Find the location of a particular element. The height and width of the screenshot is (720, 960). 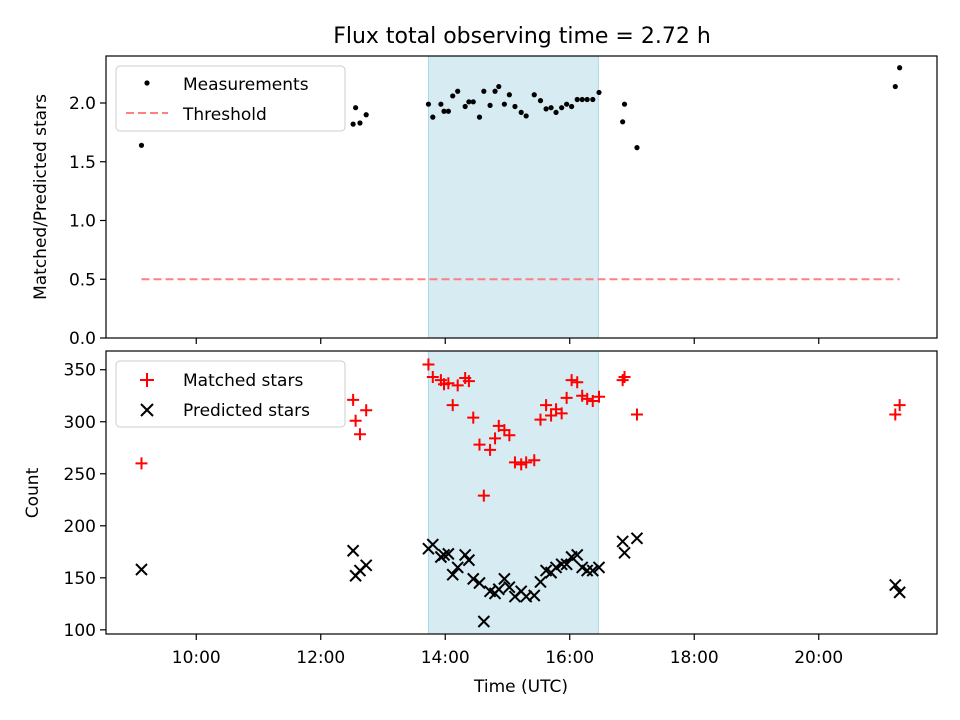

top-y-tick-label: 0.0 is located at coordinates (82, 339).